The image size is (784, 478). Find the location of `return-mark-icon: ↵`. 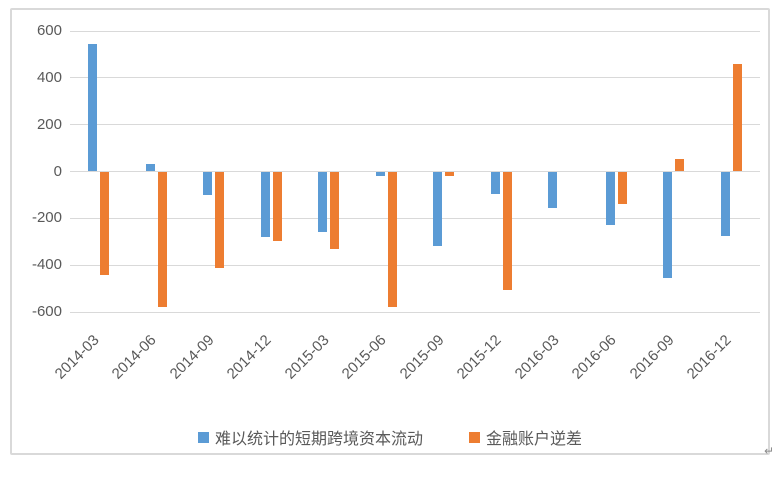

return-mark-icon: ↵ is located at coordinates (769, 451).